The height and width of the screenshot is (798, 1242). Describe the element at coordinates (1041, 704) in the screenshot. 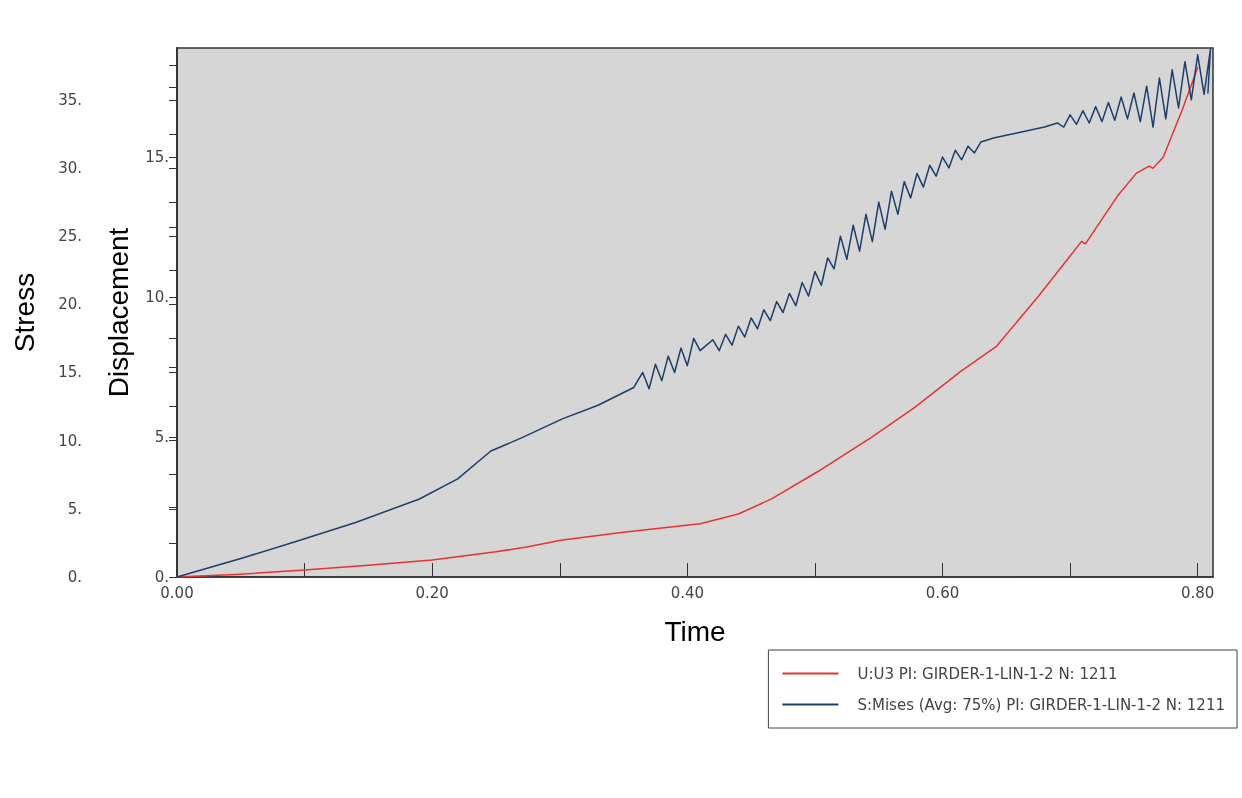

I see `legend-label: S:Mises (Avg: 75%) PI: GIRDER-1-LIN-1-2 N: 1211` at that location.